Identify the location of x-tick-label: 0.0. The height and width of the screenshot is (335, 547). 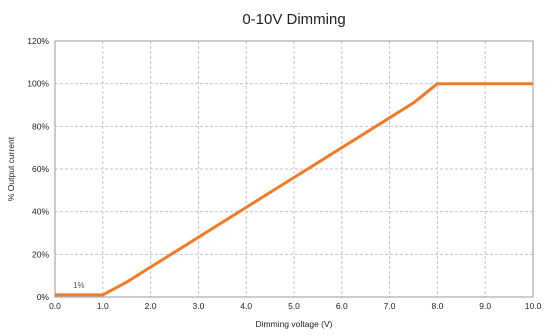
(55, 306).